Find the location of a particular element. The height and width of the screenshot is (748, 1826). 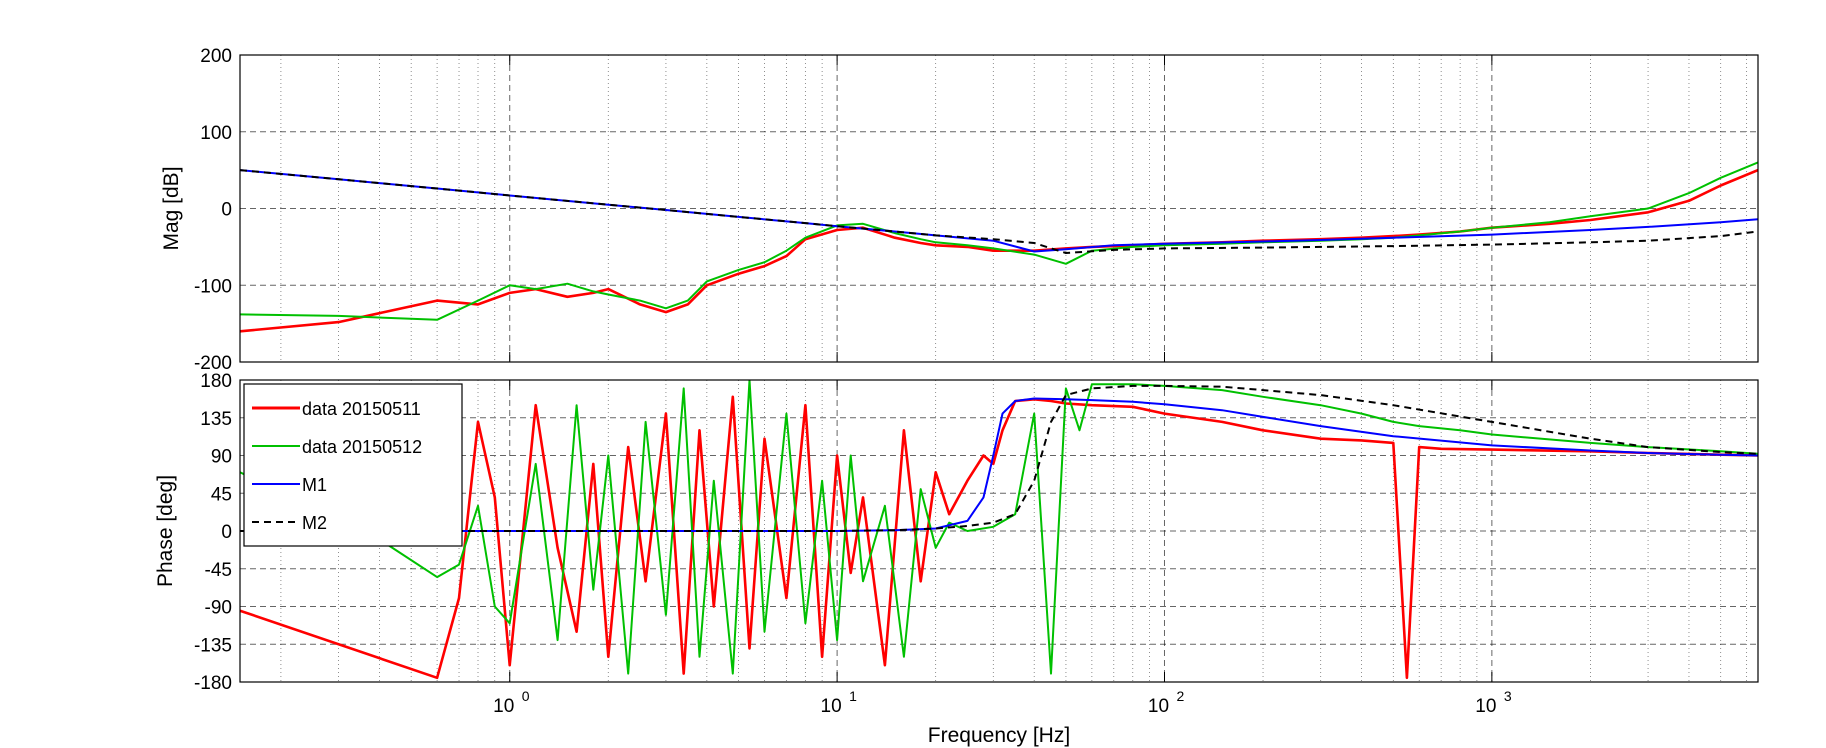

phase-y-tick-label: -180 is located at coordinates (213, 683).